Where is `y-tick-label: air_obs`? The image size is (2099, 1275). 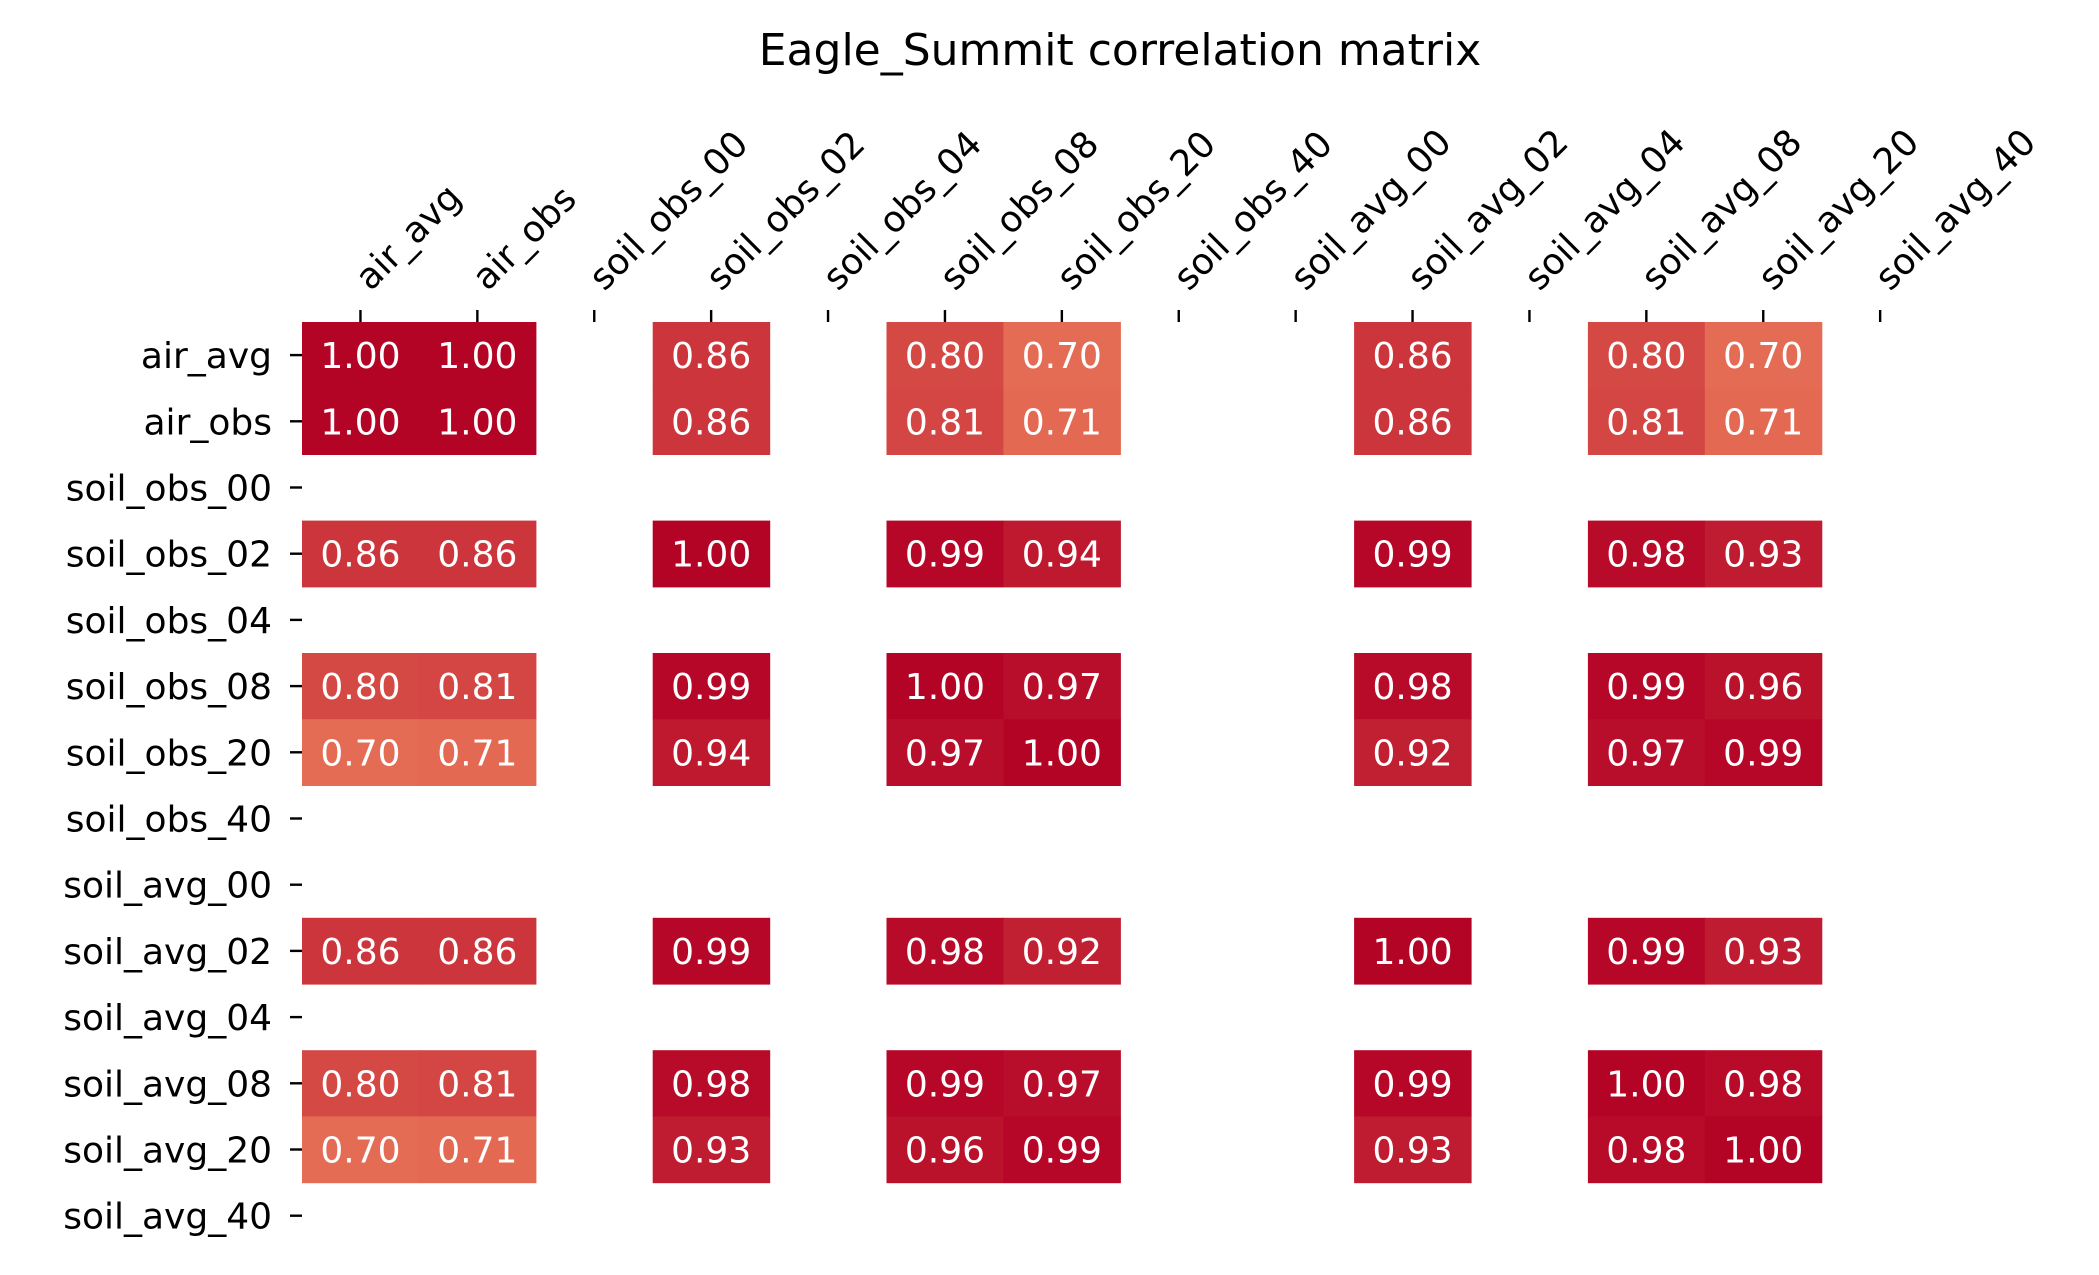 y-tick-label: air_obs is located at coordinates (208, 422).